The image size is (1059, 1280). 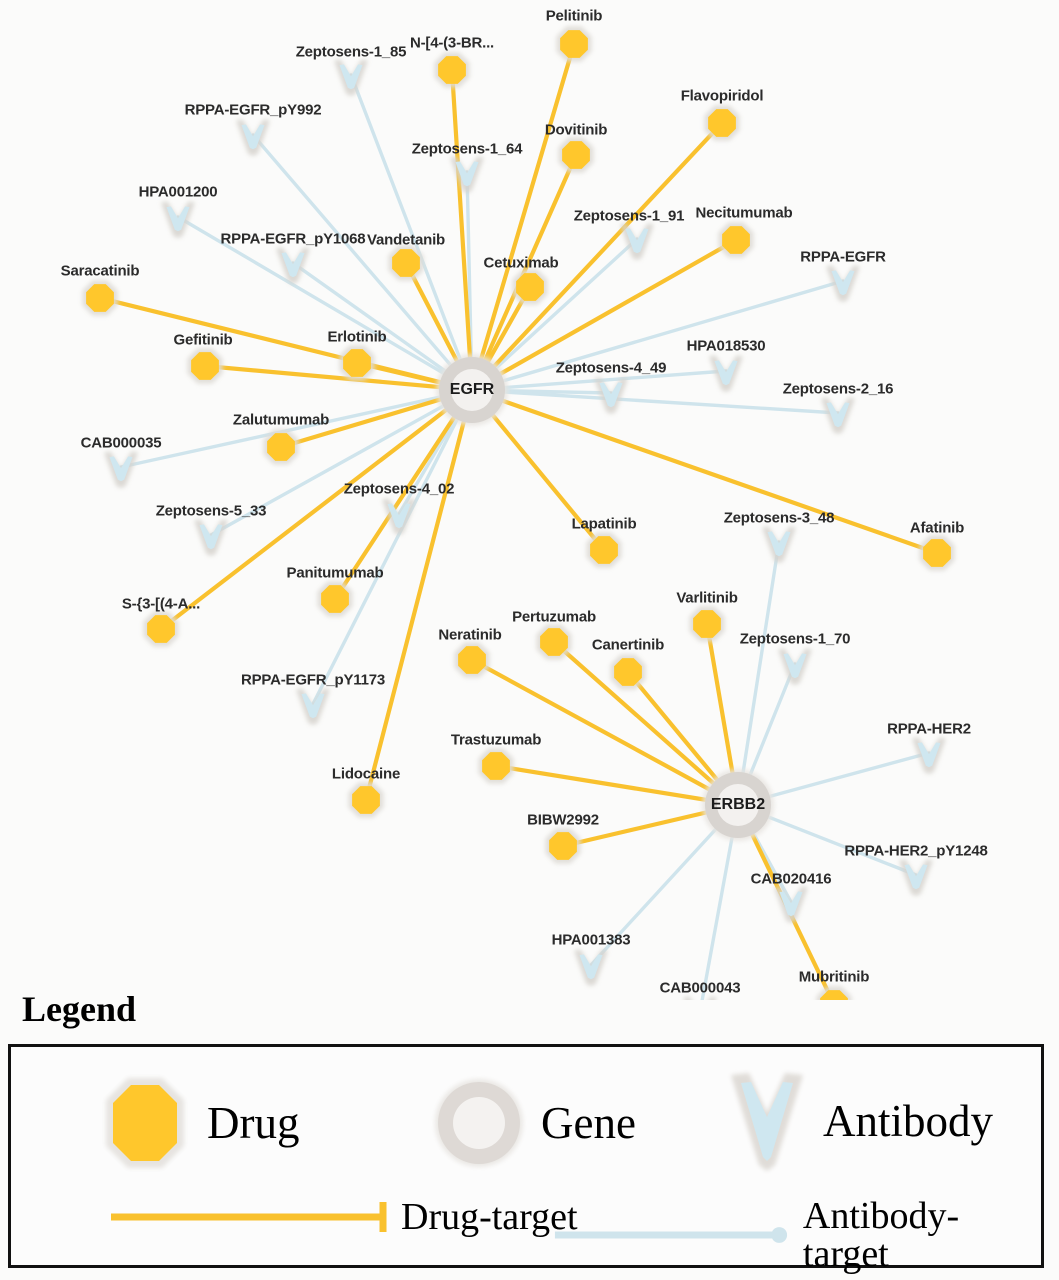 What do you see at coordinates (351, 52) in the screenshot?
I see `antibody-label: Zeptosens-1_85` at bounding box center [351, 52].